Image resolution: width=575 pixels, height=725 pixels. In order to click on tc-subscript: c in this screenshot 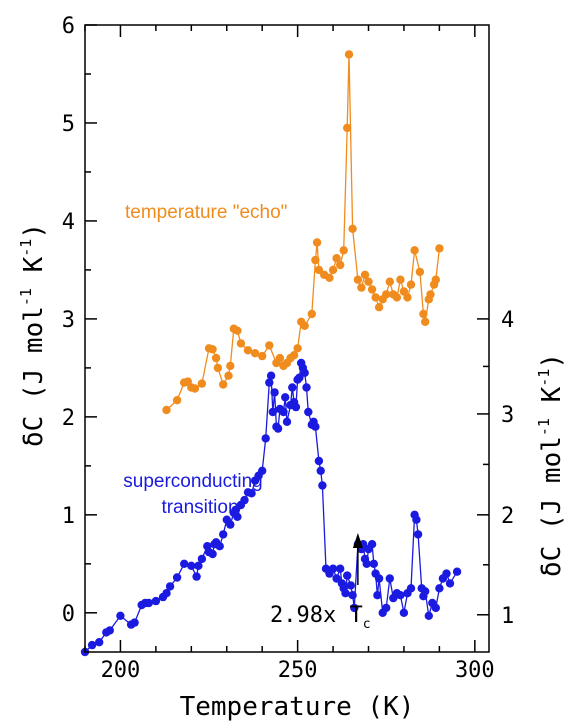, I will do `click(367, 624)`.